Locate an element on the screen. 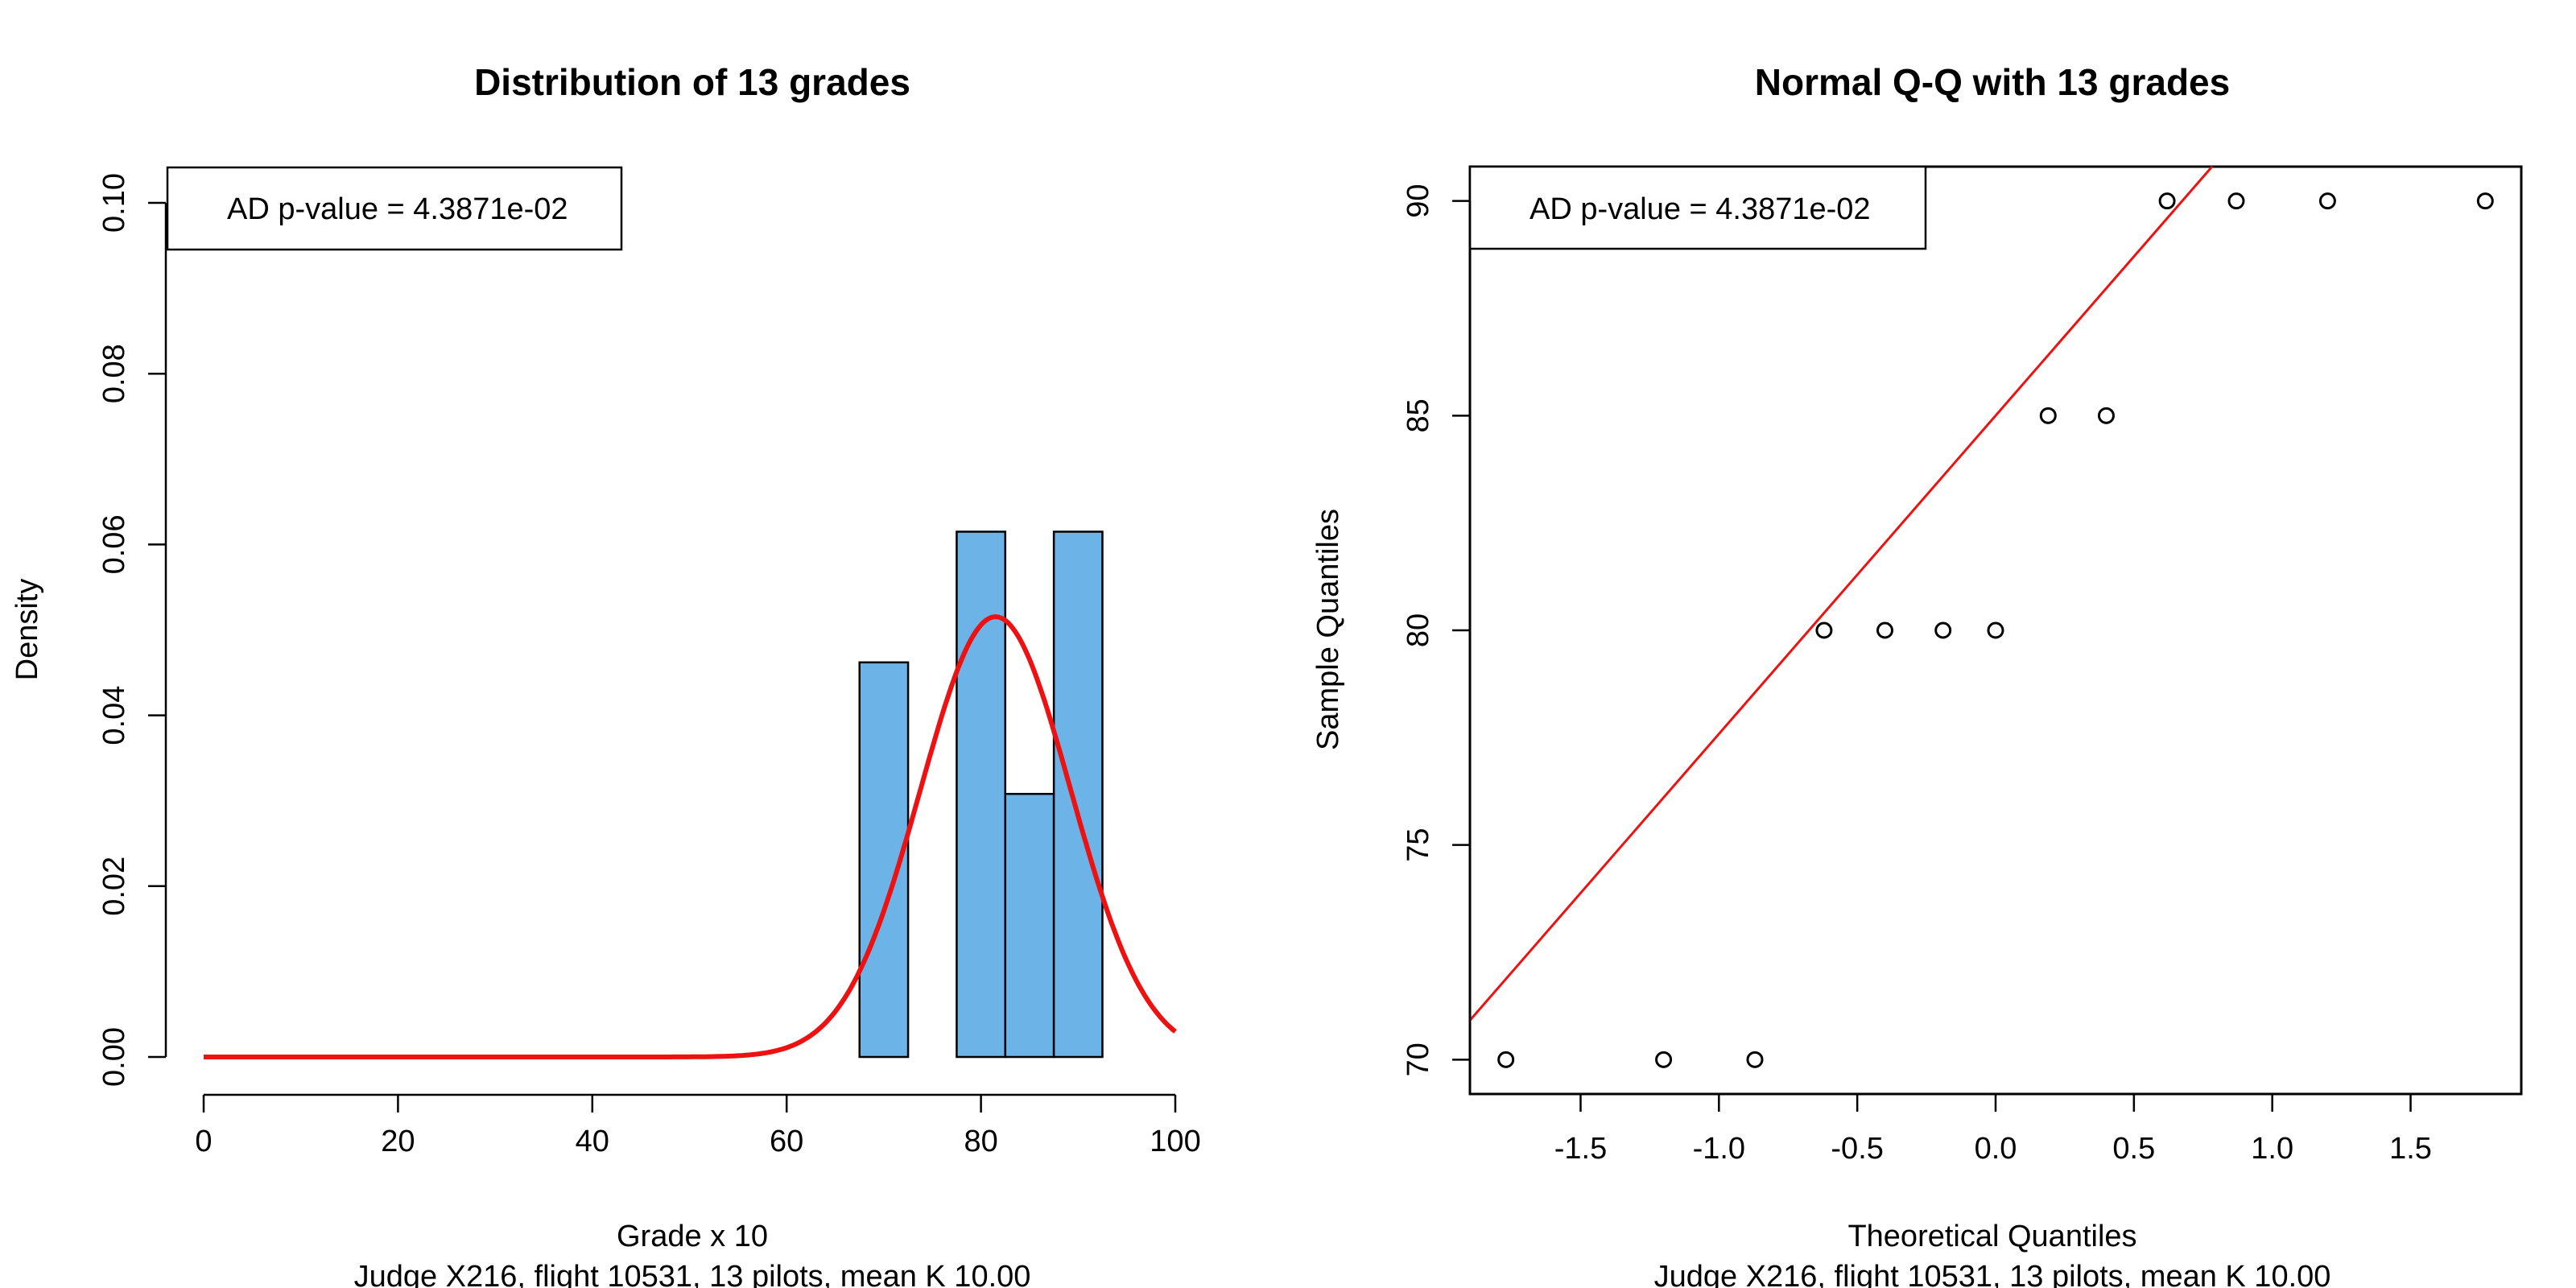  x-tick-label: 80 is located at coordinates (980, 1141).